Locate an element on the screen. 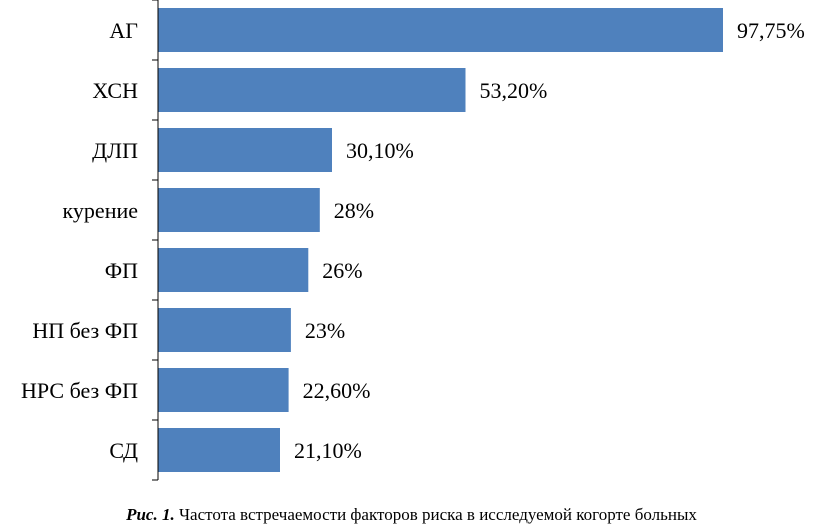 This screenshot has width=823, height=527. data-label-7: 22,60% is located at coordinates (337, 390).